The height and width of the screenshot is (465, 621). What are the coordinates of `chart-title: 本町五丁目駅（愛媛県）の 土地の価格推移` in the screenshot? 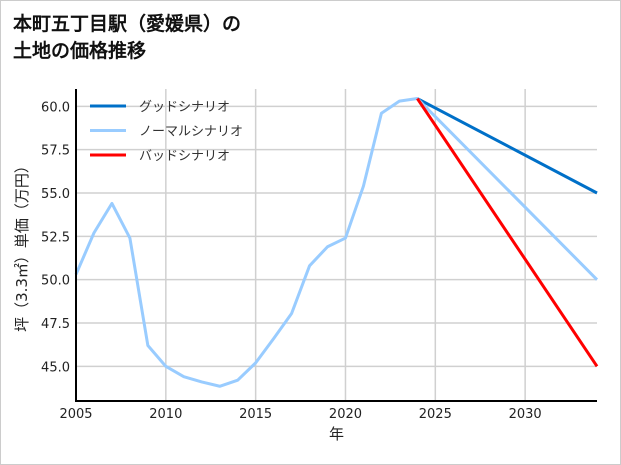 It's located at (127, 37).